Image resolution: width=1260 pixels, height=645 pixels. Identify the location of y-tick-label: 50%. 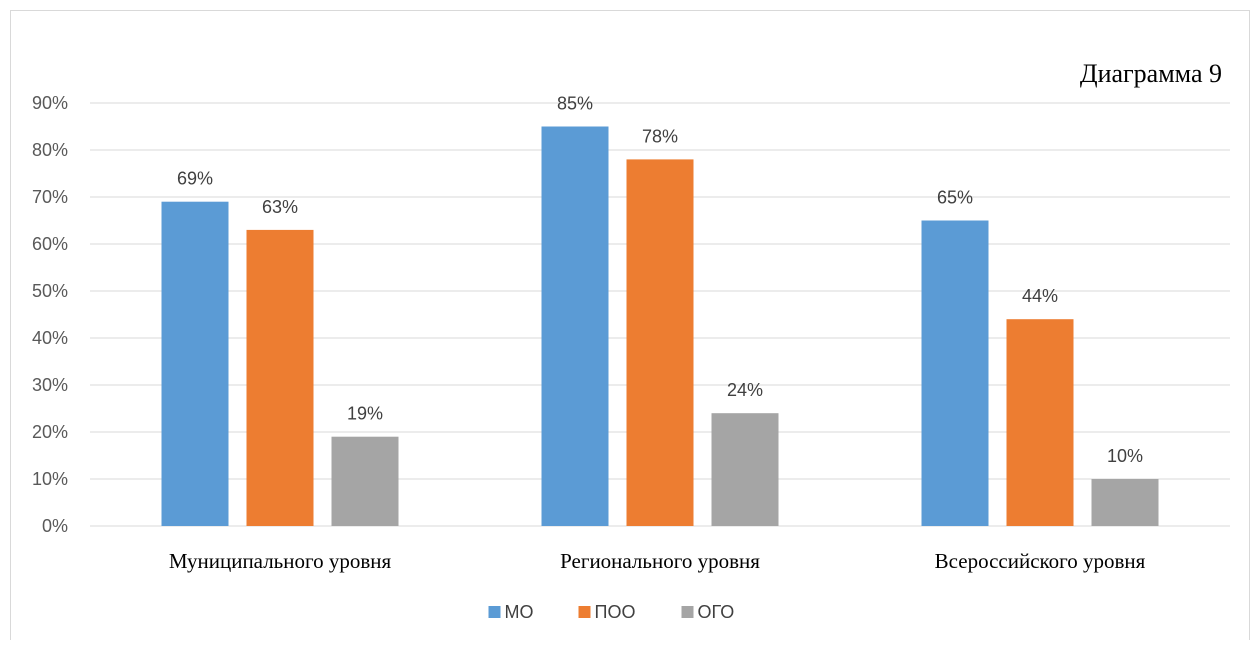
(50, 291).